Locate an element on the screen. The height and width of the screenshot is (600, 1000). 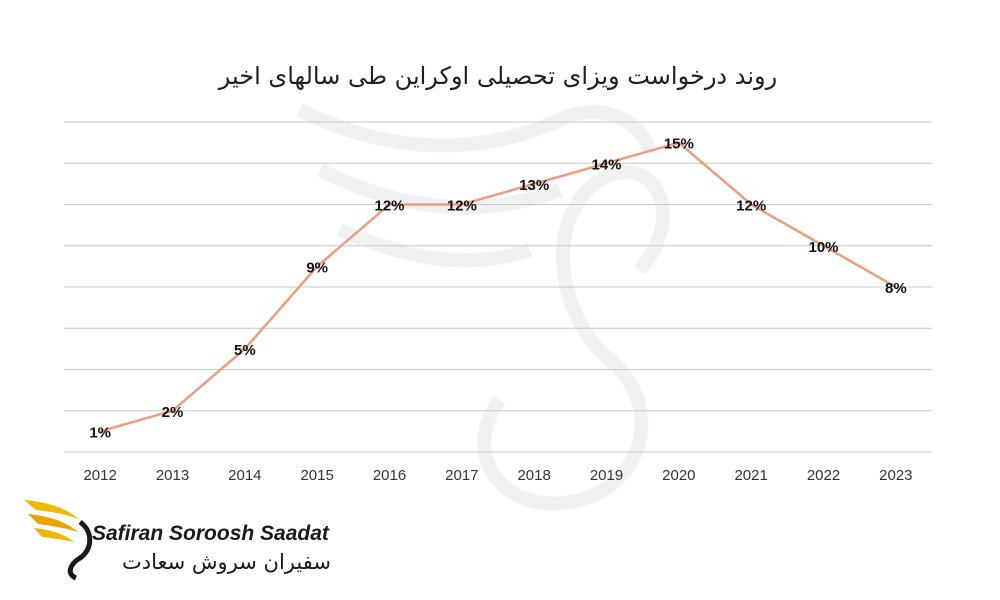
brand-logo: Safiran Soroosh Saadat سفیران سروش سعادت is located at coordinates (174, 542).